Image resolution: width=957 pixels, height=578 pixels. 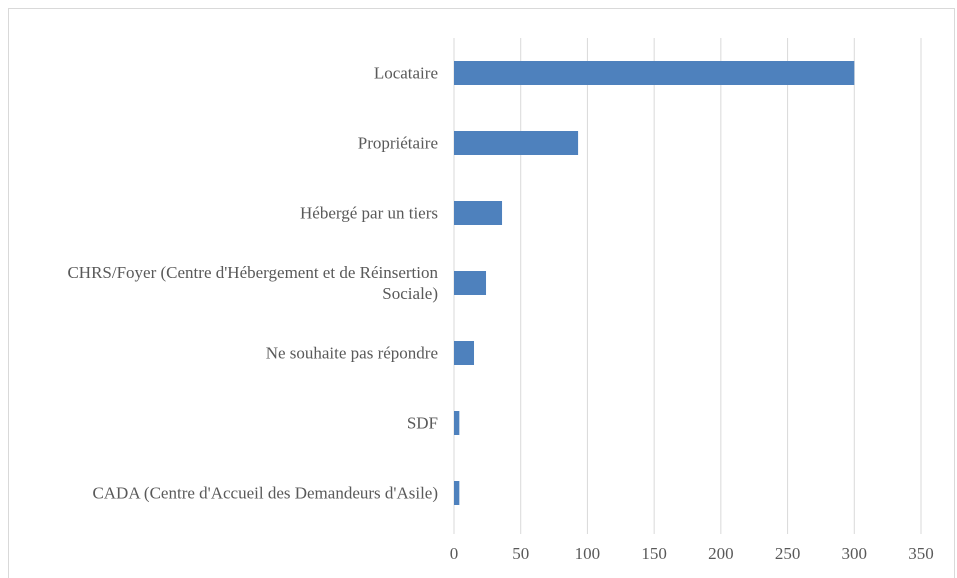 What do you see at coordinates (721, 553) in the screenshot?
I see `x-tick-label: 200` at bounding box center [721, 553].